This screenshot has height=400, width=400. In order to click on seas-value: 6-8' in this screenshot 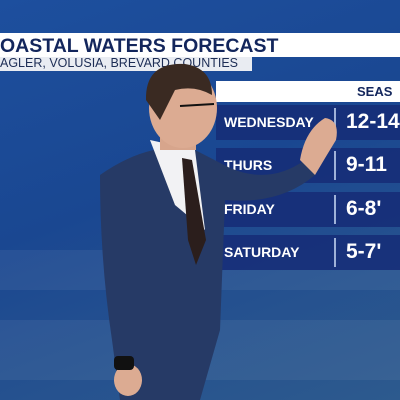, I will do `click(364, 208)`.